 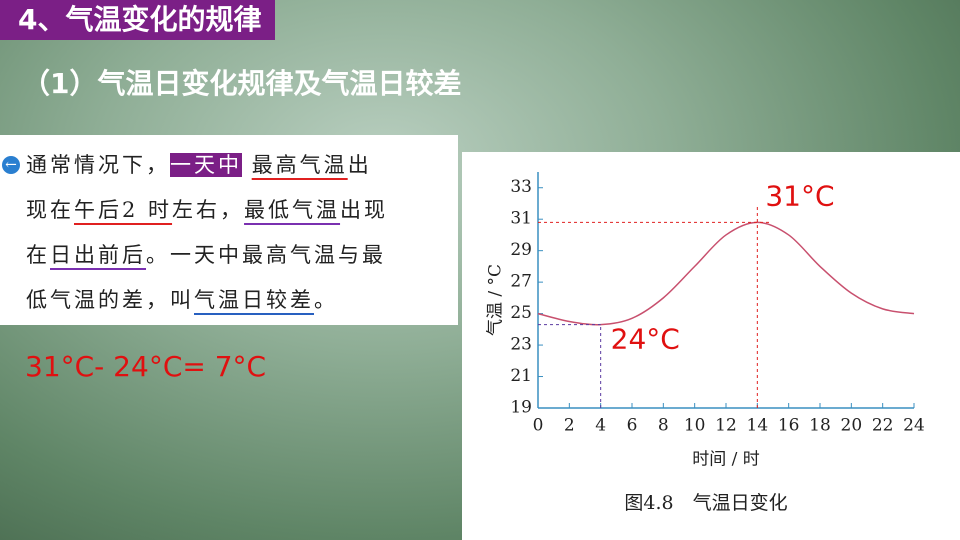 What do you see at coordinates (208, 210) in the screenshot?
I see `text: 左右，` at bounding box center [208, 210].